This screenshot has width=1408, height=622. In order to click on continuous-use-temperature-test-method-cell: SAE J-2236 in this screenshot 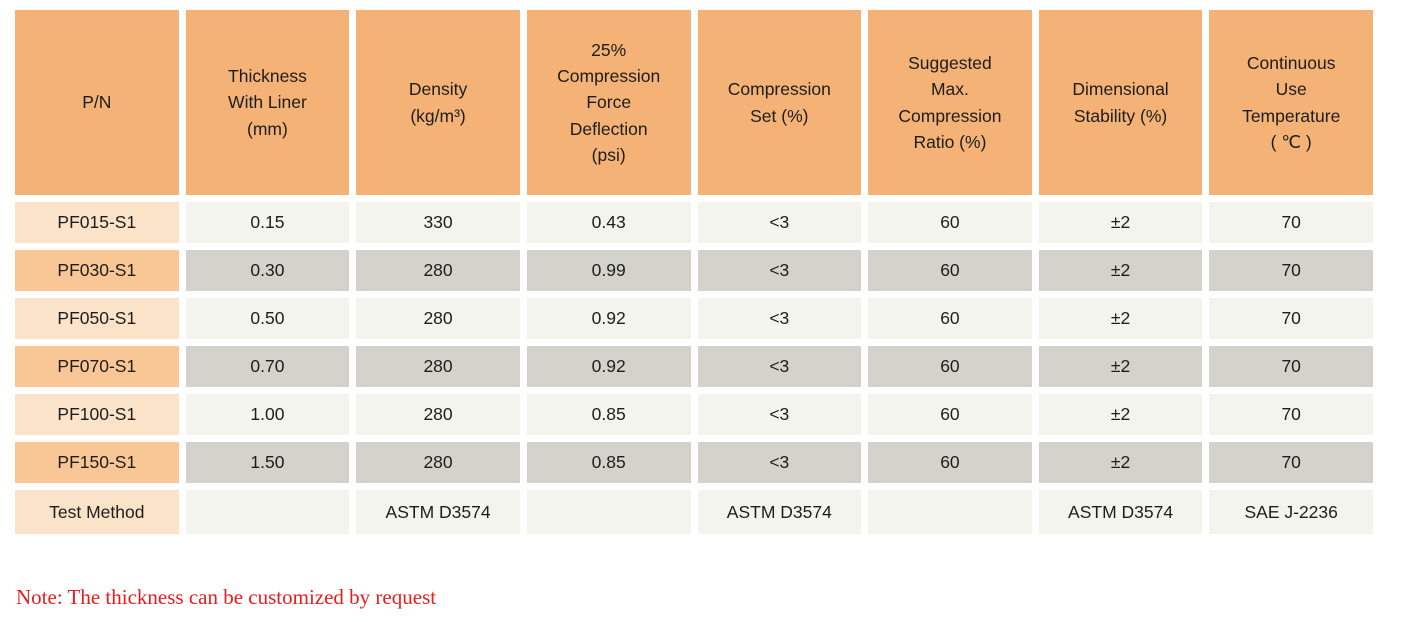, I will do `click(1291, 512)`.